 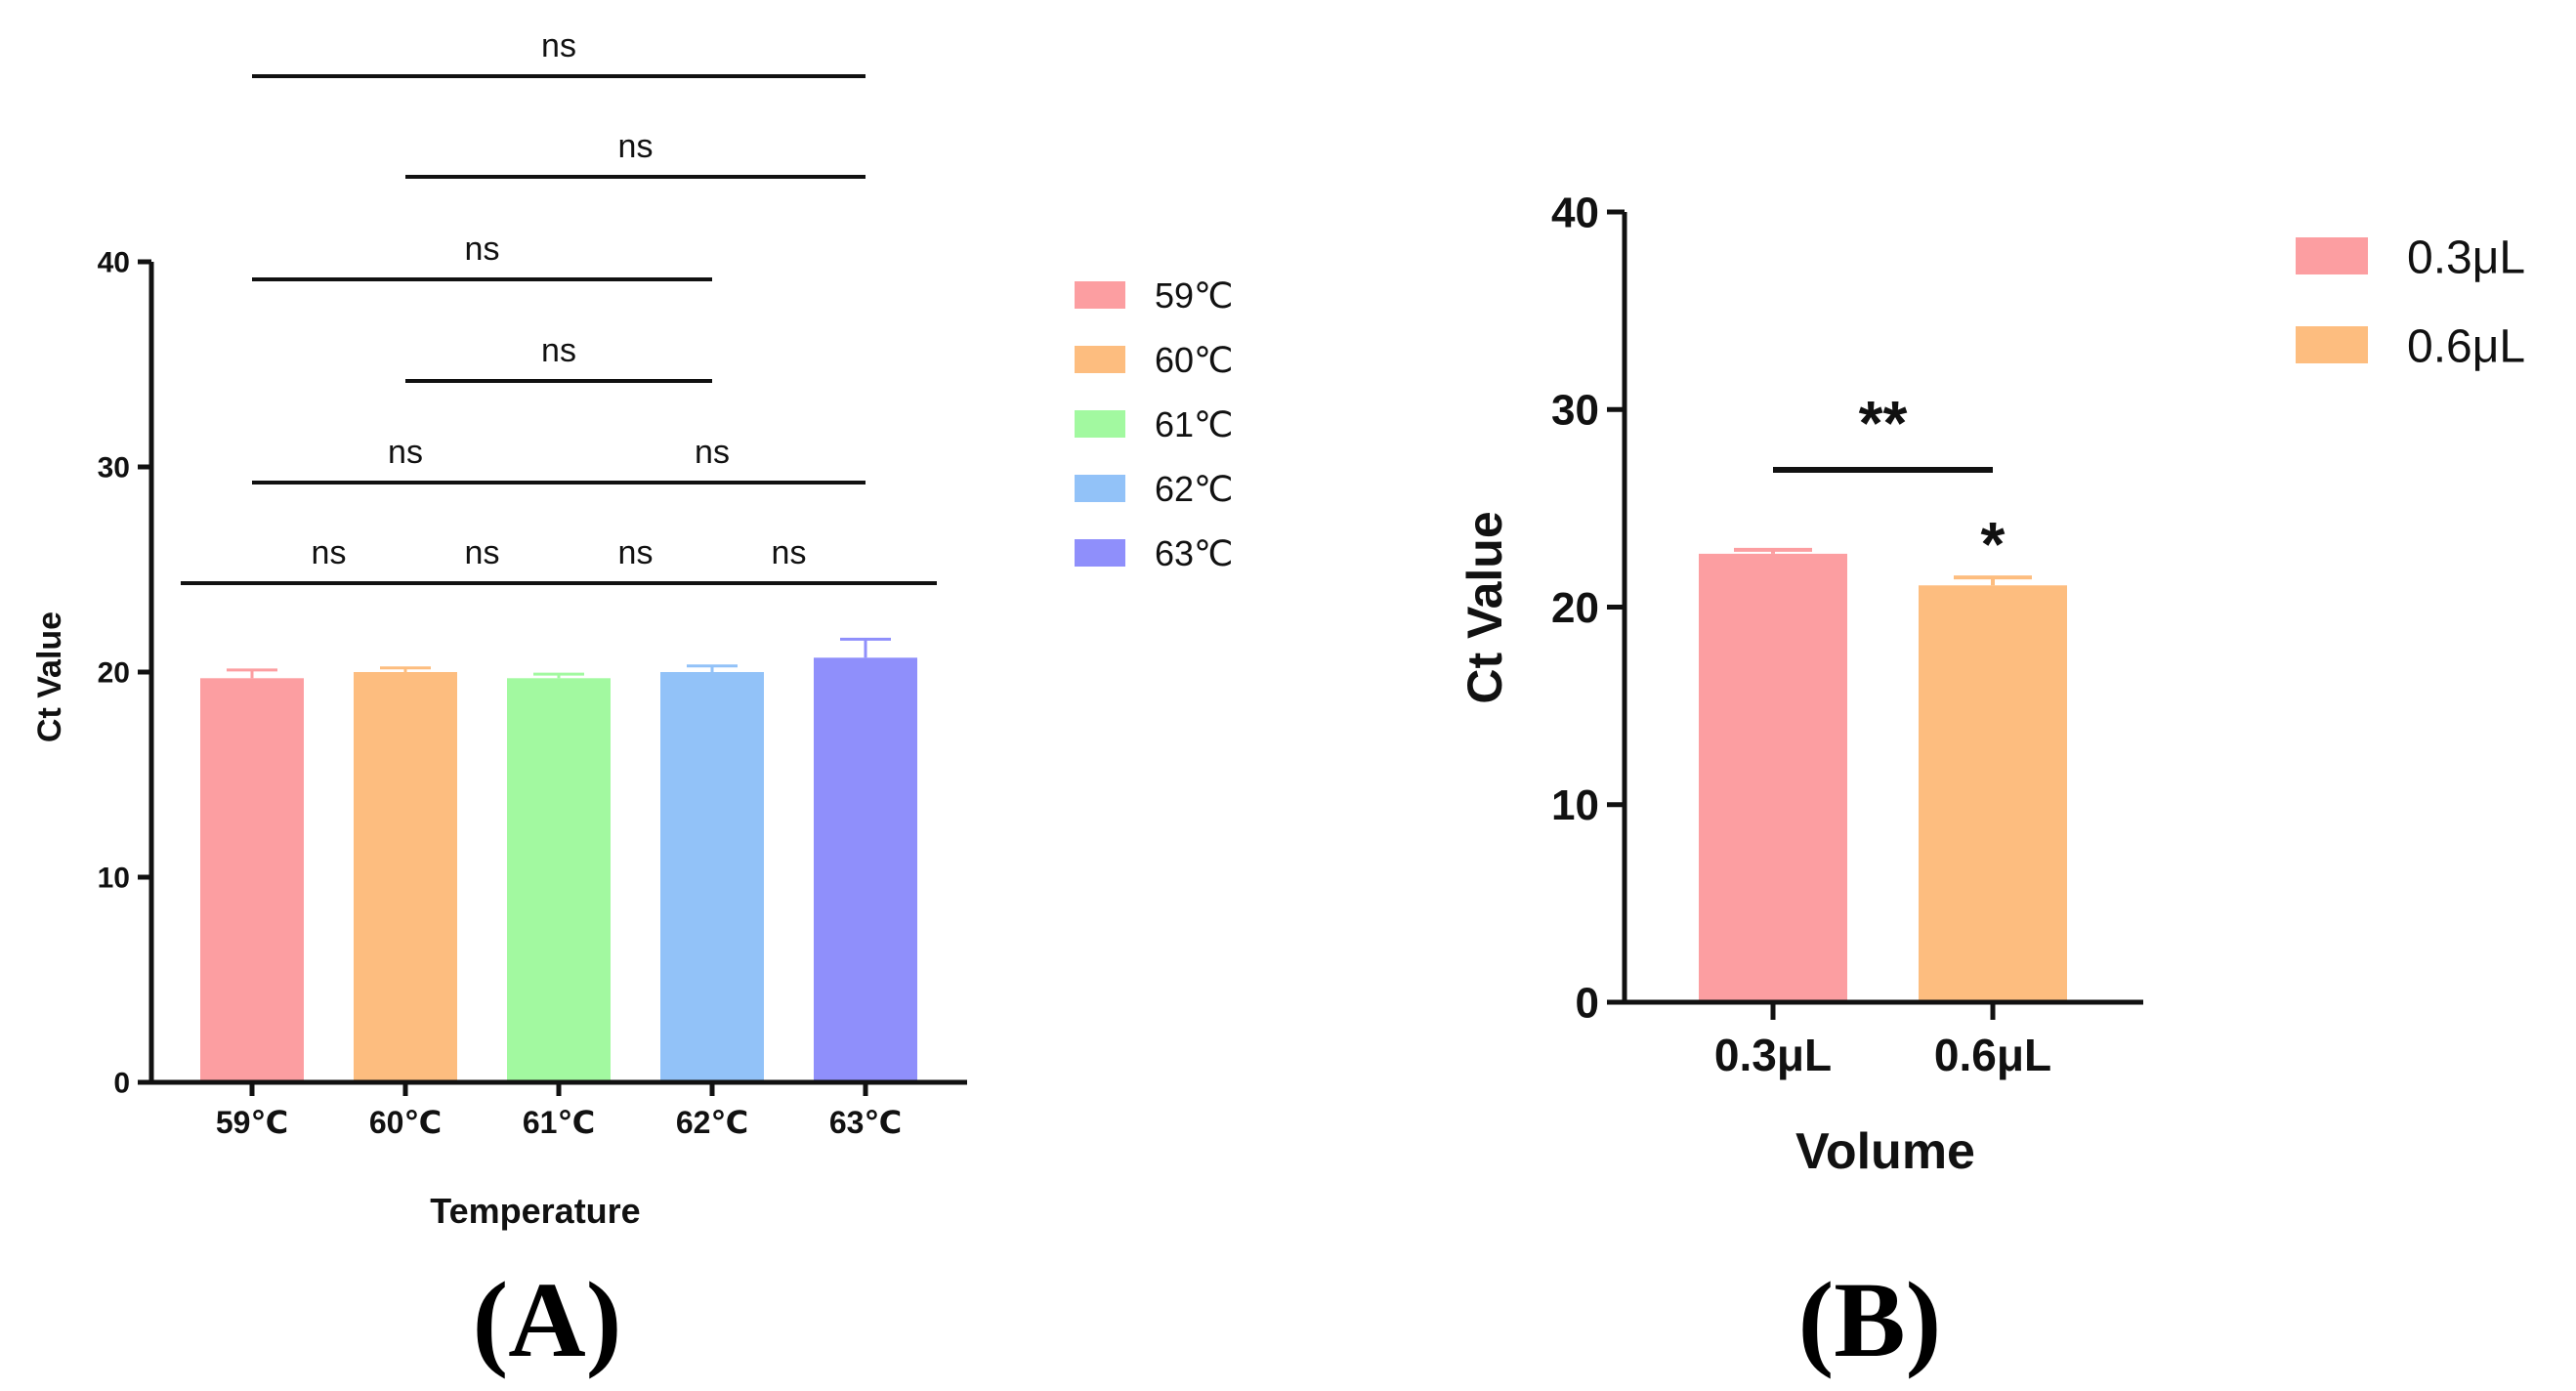 I want to click on x-tick-label-3: 62℃, so click(x=712, y=1122).